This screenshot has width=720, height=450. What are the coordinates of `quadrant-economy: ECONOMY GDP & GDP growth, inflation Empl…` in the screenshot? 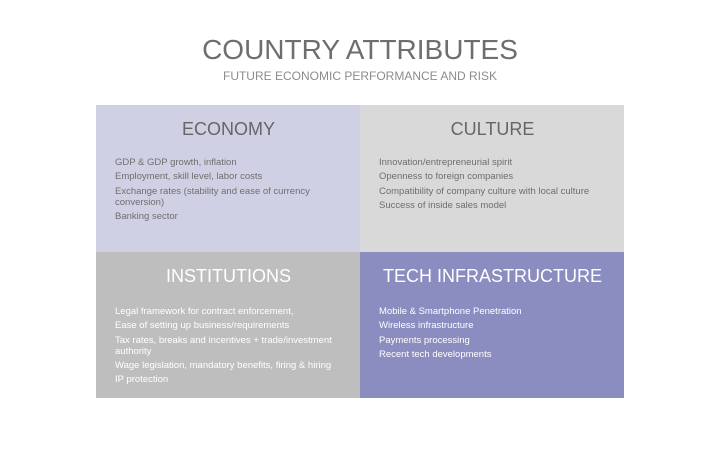 It's located at (228, 178).